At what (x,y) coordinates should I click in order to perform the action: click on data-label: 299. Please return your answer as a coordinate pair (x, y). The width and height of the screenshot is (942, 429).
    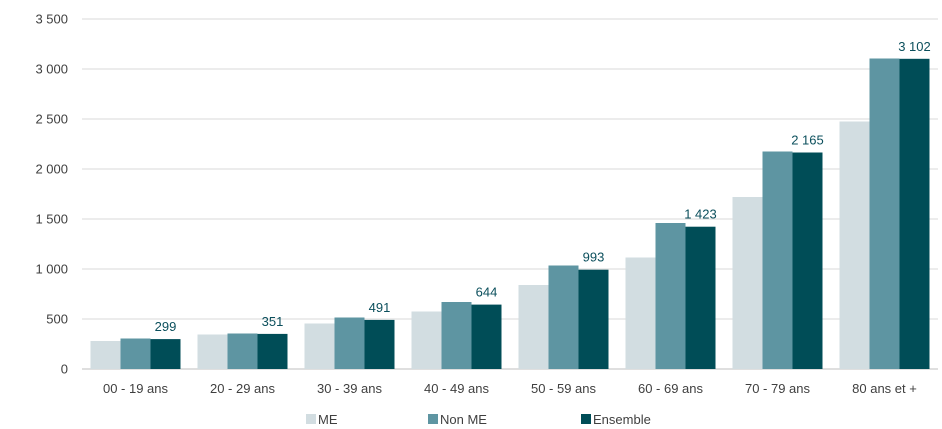
    Looking at the image, I should click on (166, 326).